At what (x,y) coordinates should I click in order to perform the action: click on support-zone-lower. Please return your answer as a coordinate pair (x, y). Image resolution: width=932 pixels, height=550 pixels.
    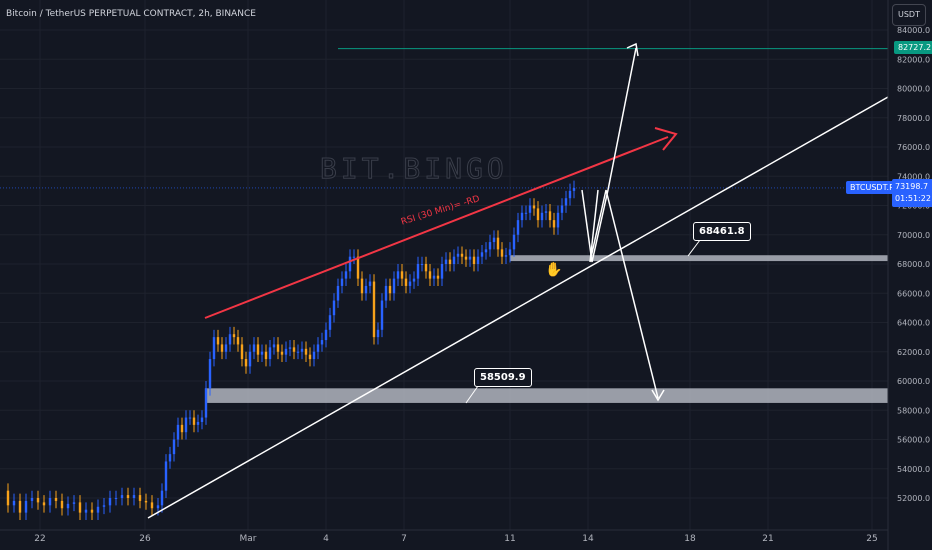
    Looking at the image, I should click on (546, 395).